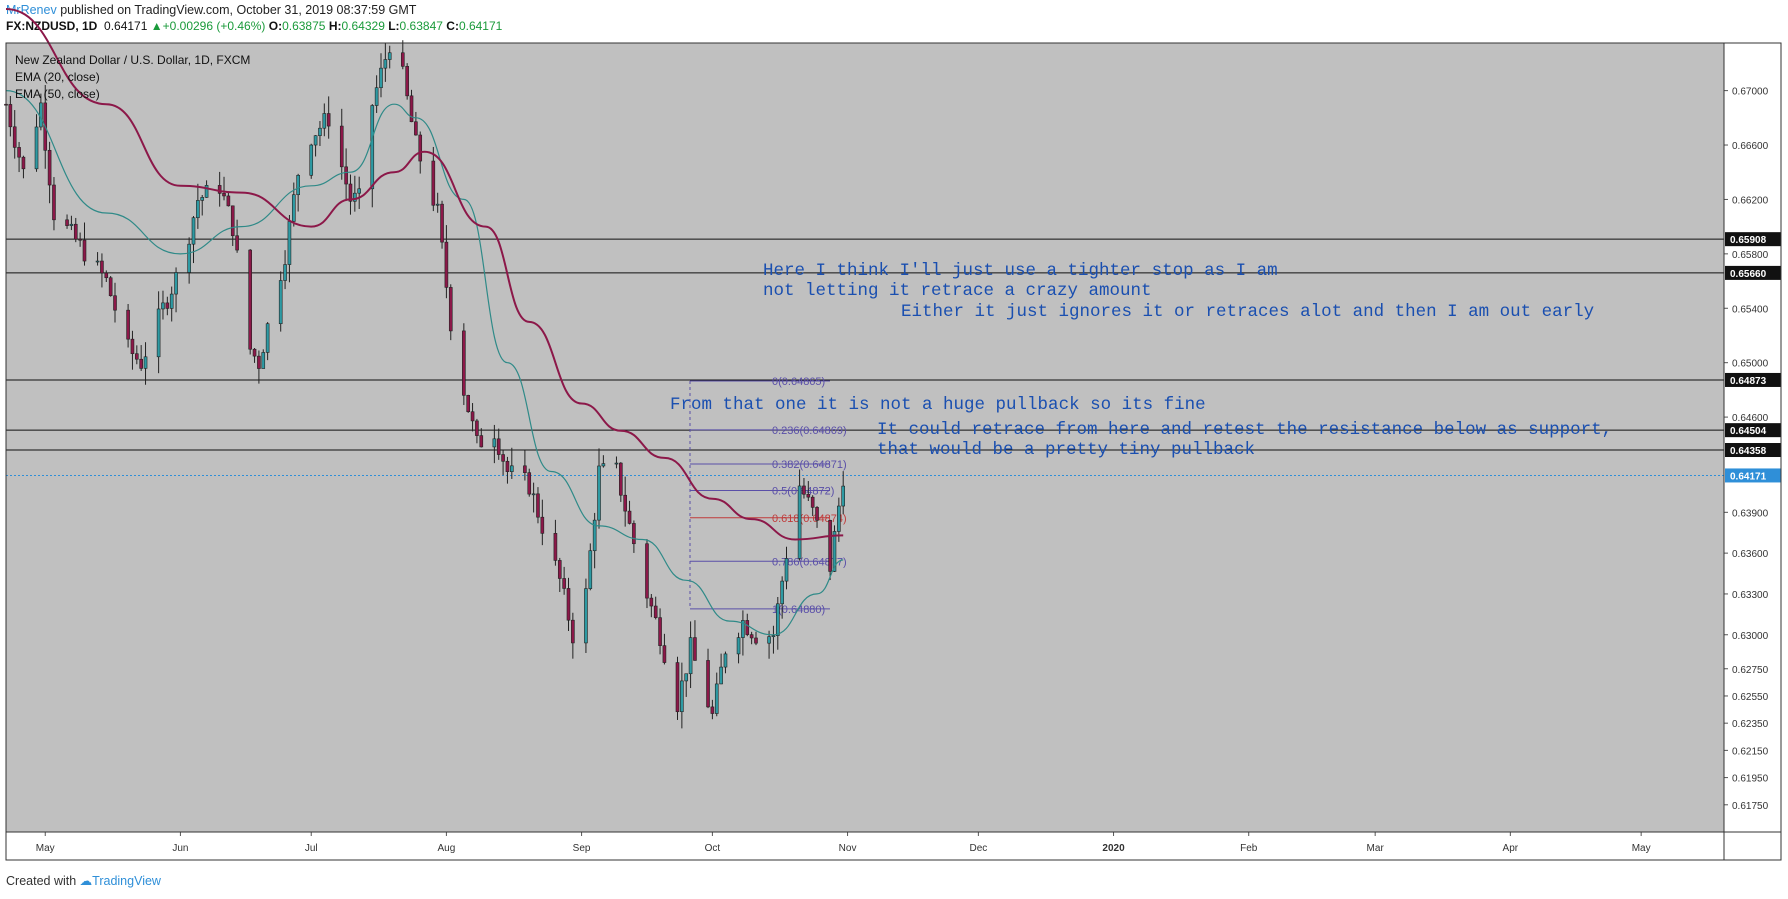 The height and width of the screenshot is (899, 1788). Describe the element at coordinates (31, 10) in the screenshot. I see `author-link: MrRenev` at that location.